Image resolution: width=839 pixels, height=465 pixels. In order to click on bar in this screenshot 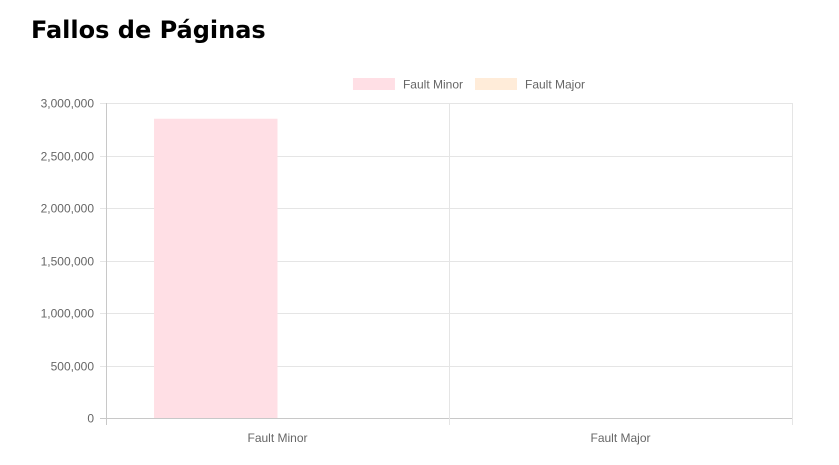, I will do `click(216, 268)`.